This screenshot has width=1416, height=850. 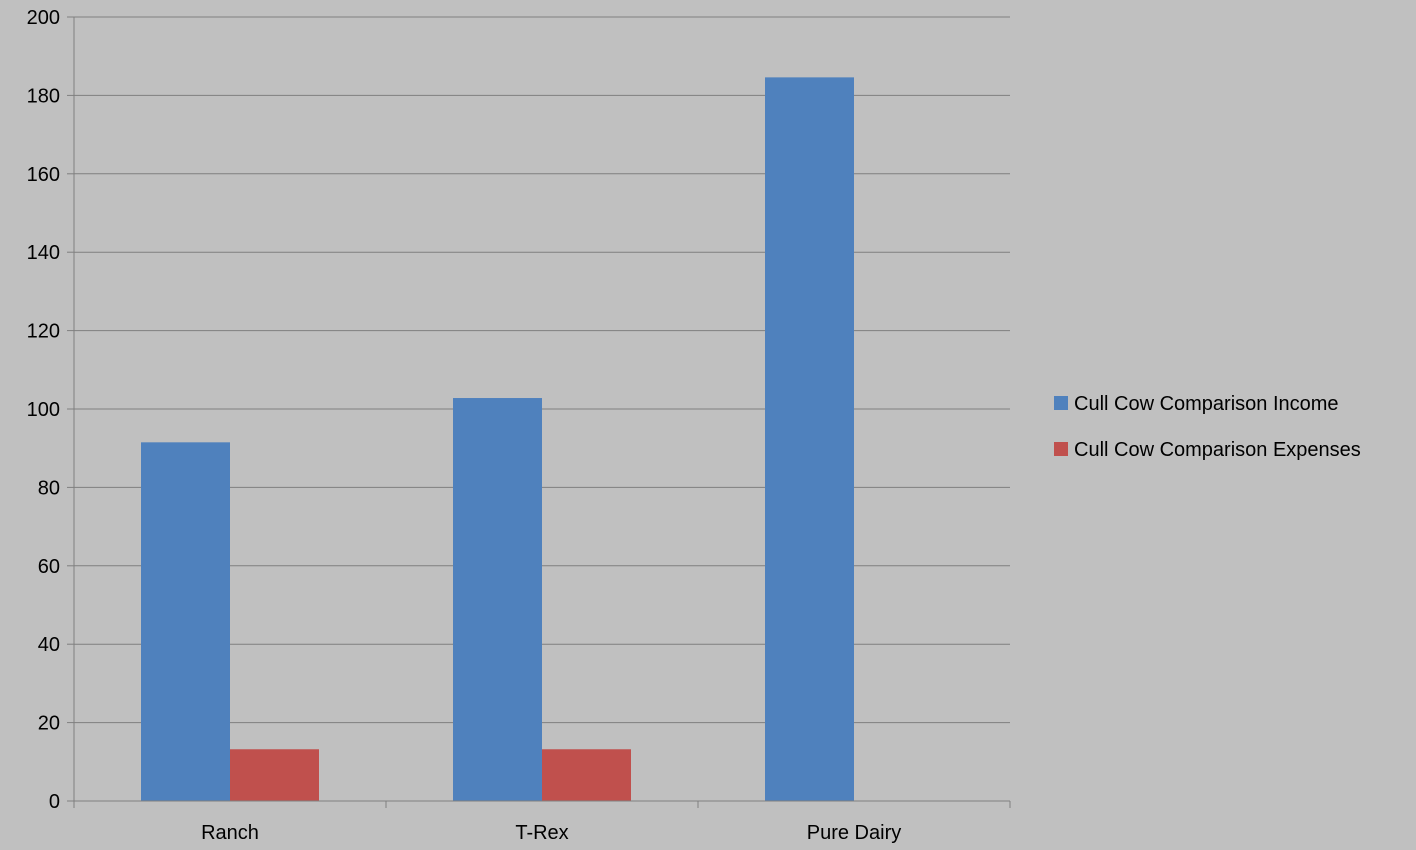 What do you see at coordinates (43, 18) in the screenshot?
I see `y-tick-label: 200` at bounding box center [43, 18].